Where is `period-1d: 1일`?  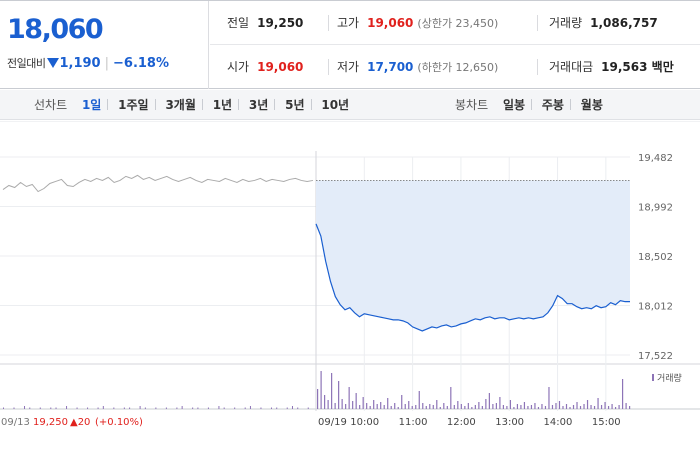 period-1d: 1일 is located at coordinates (91, 105).